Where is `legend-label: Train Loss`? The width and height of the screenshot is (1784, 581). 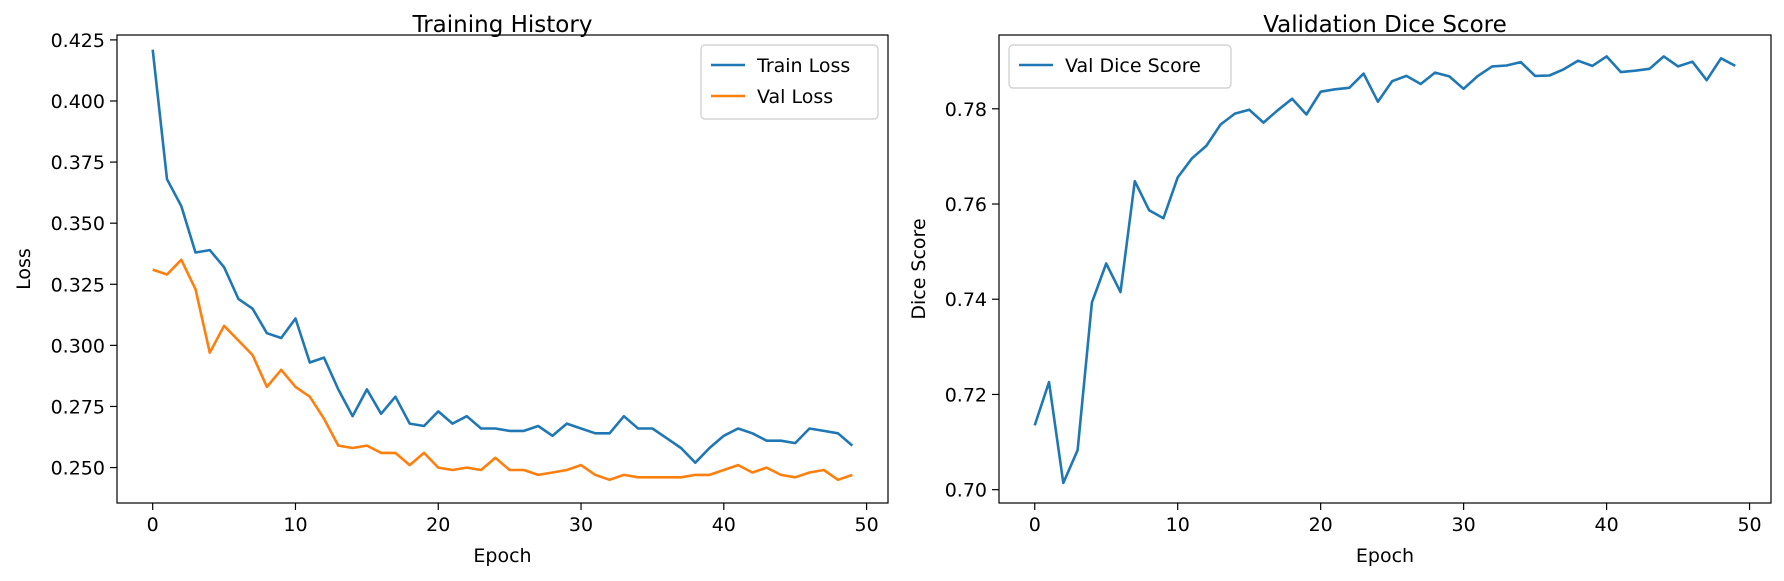 legend-label: Train Loss is located at coordinates (803, 66).